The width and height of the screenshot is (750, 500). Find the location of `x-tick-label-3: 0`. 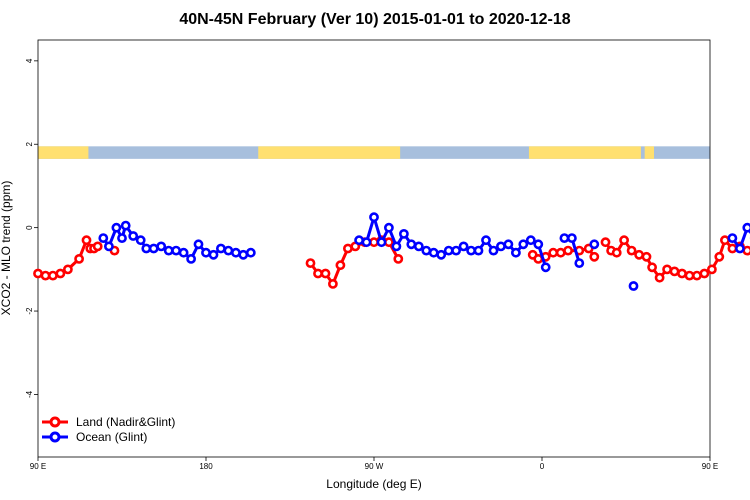

x-tick-label-3: 0 is located at coordinates (542, 466).